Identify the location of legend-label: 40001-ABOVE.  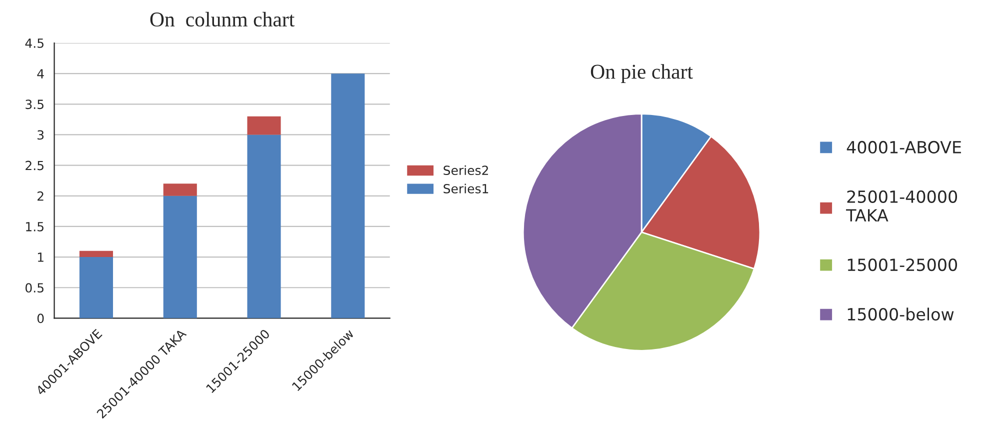
(903, 147).